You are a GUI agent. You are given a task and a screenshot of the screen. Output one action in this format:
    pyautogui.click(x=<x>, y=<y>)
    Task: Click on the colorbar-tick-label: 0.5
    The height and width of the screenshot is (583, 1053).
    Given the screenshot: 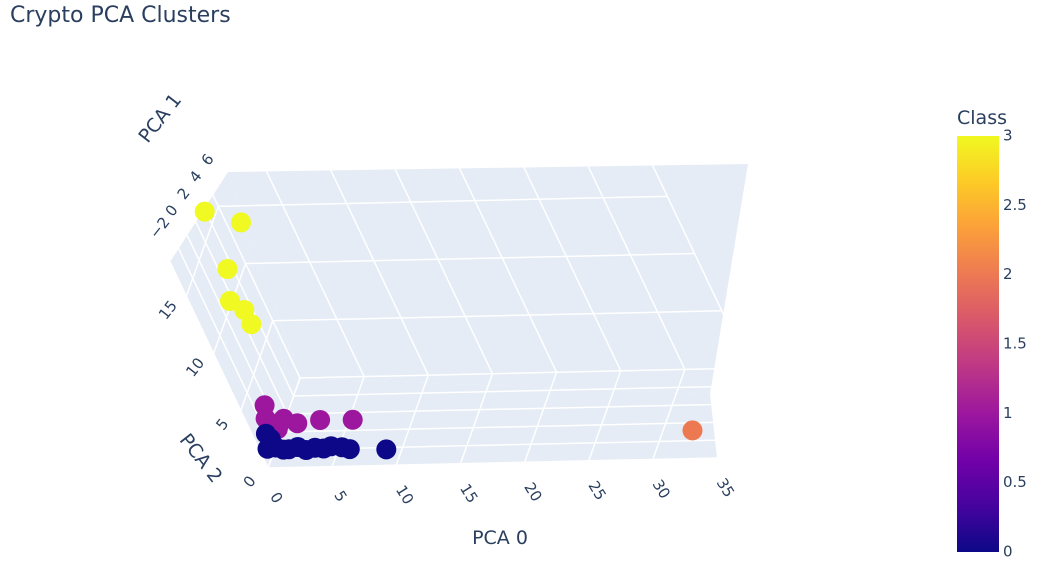 What is the action you would take?
    pyautogui.click(x=1015, y=482)
    